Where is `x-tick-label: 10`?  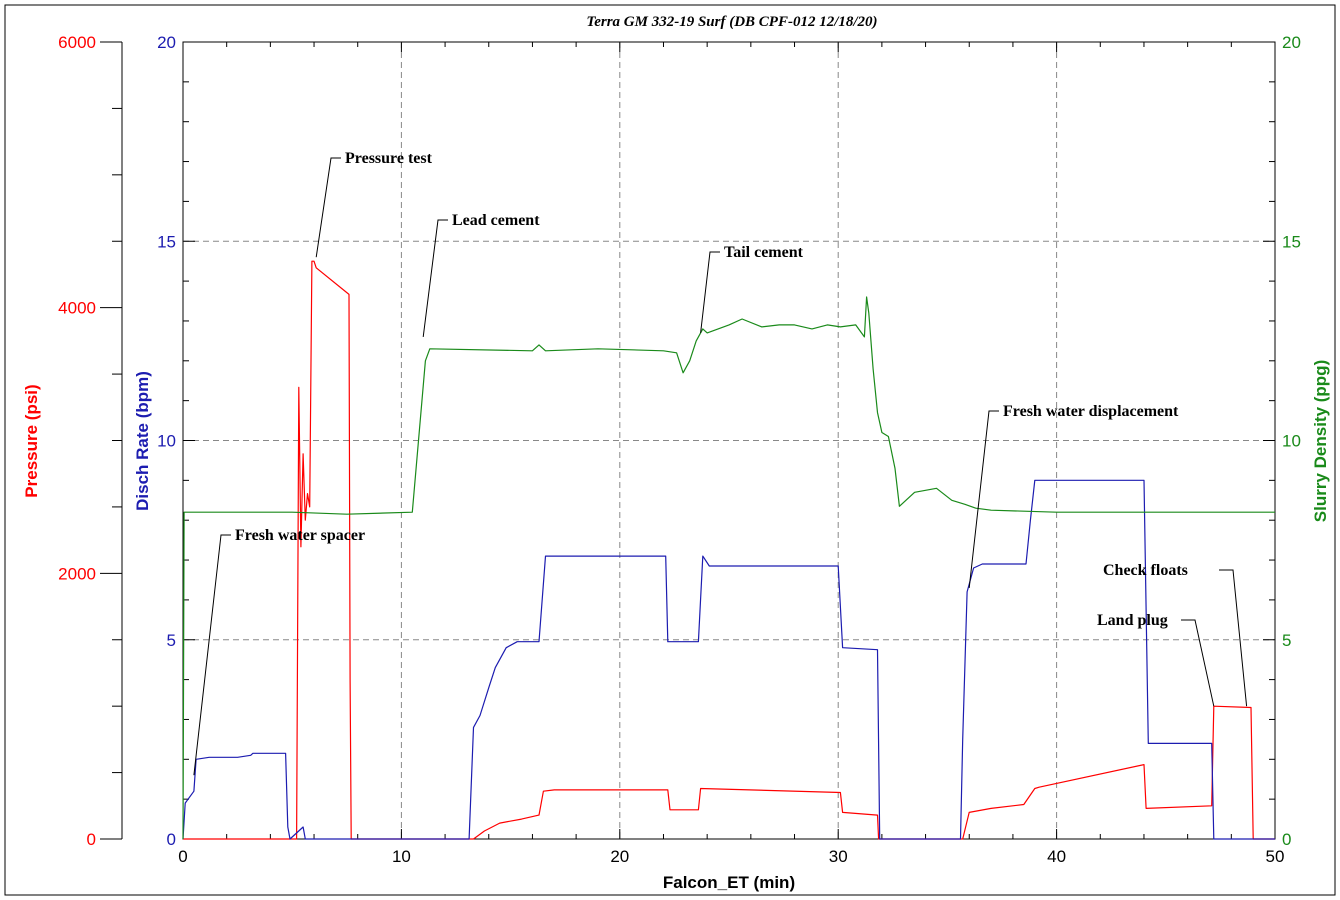 x-tick-label: 10 is located at coordinates (401, 856).